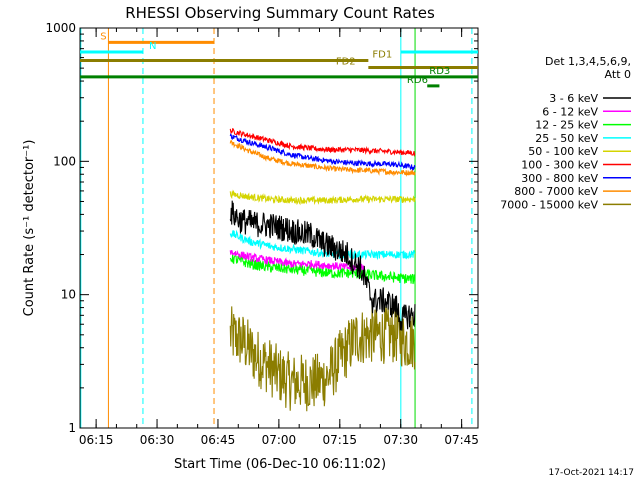  Describe the element at coordinates (400, 440) in the screenshot. I see `x-tick-label-5: 07:30` at that location.